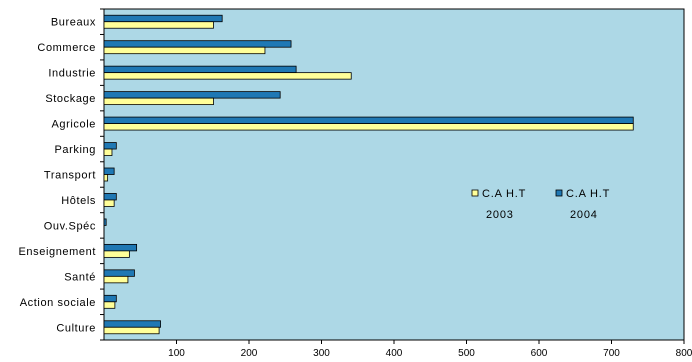 This screenshot has width=692, height=362. Describe the element at coordinates (73, 23) in the screenshot. I see `category-label: Bureaux` at that location.